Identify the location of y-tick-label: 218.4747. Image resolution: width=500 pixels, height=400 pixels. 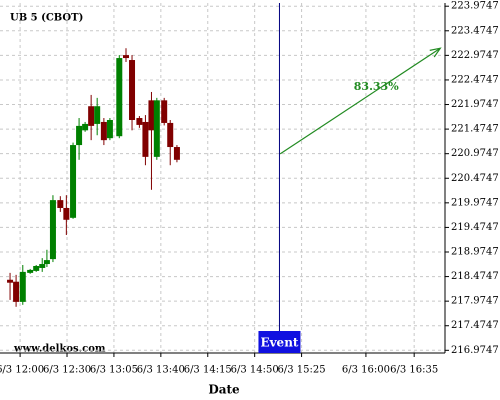
(475, 276).